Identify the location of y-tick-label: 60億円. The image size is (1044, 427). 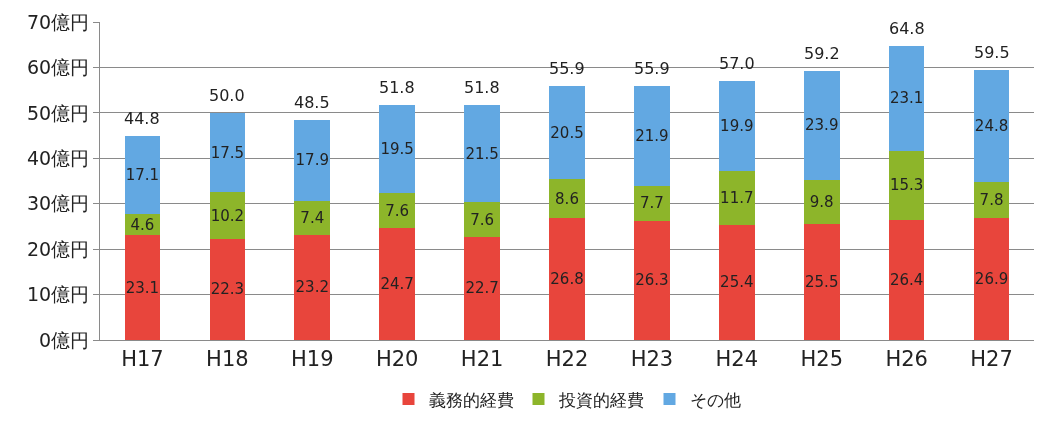
(58, 67).